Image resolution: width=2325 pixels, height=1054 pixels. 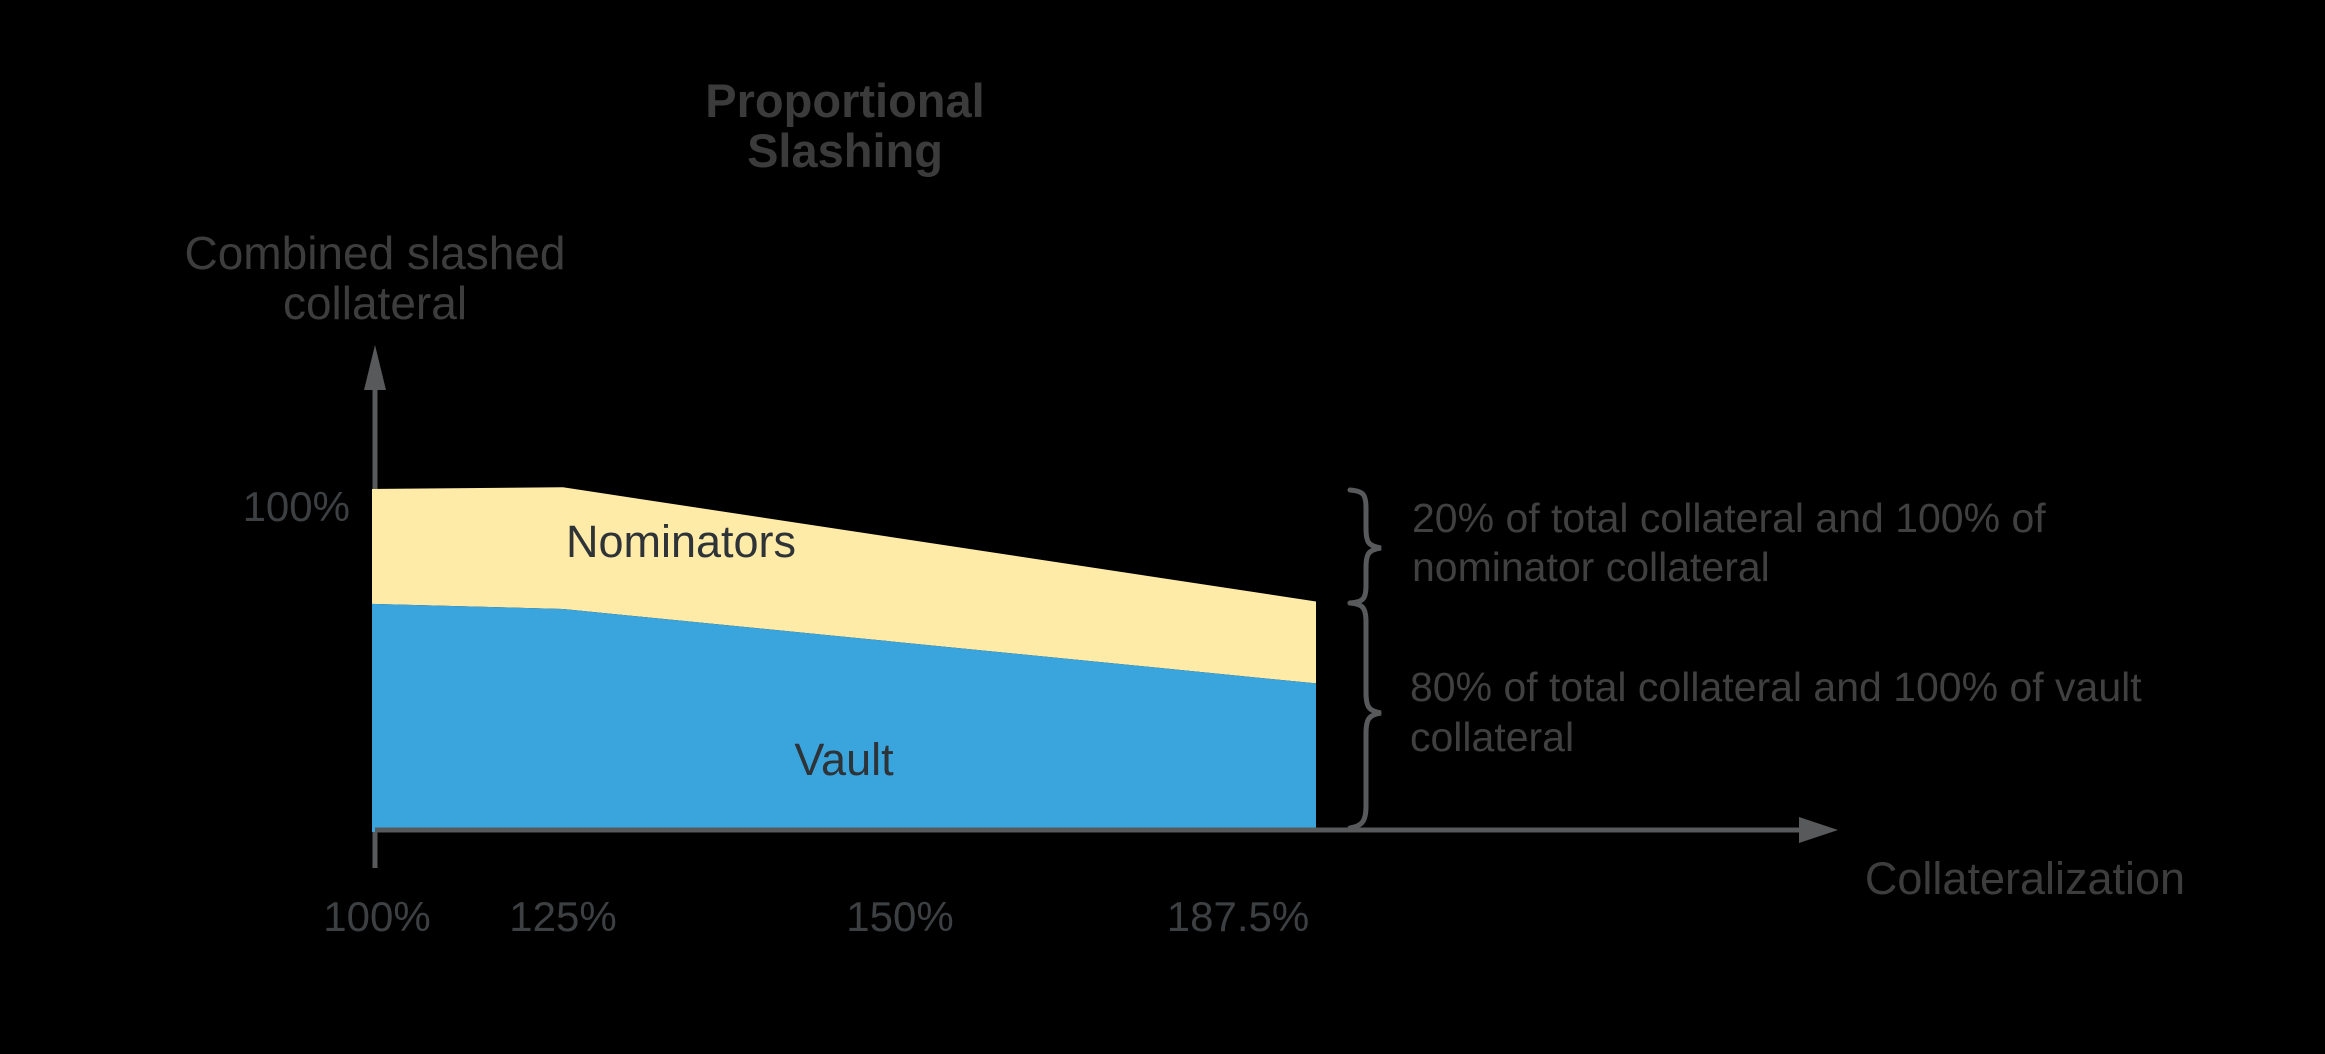 I want to click on x-tick-187-5: 187.5%, so click(x=1238, y=916).